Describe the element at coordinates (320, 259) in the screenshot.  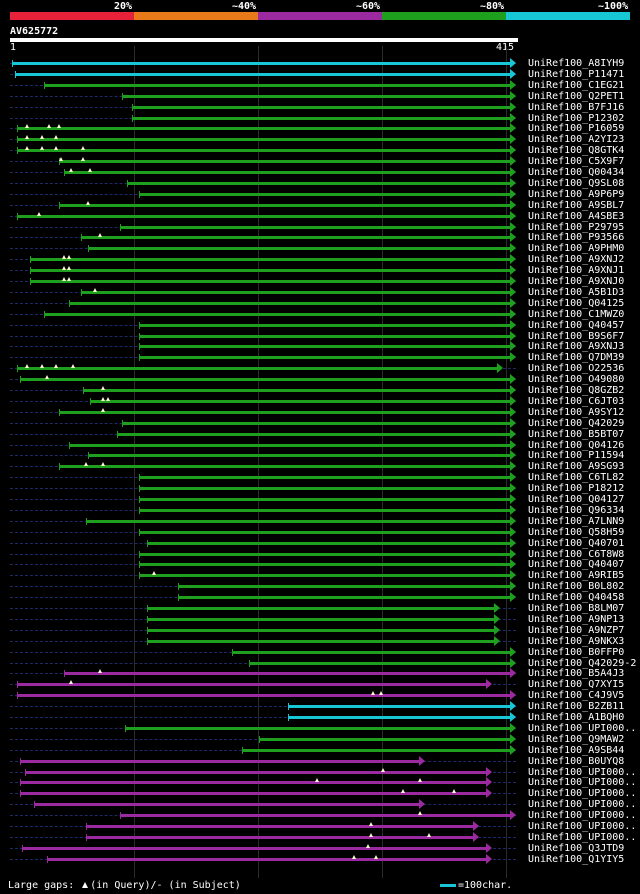
I see `hit-row: UniRef100_A9XNJ2` at that location.